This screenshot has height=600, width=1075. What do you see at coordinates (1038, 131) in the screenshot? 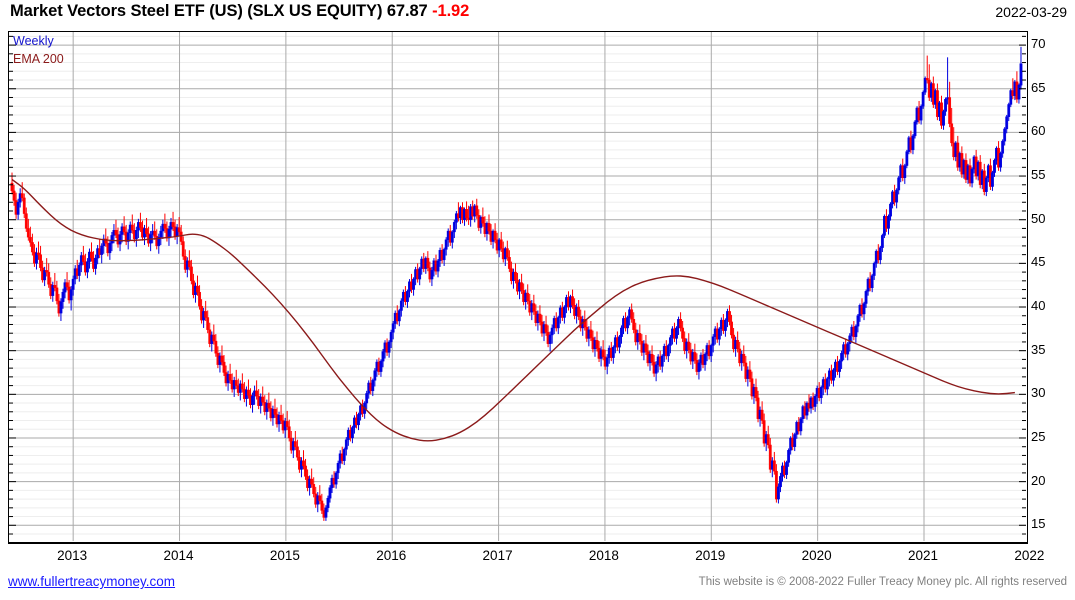
I see `y-axis-label: 60` at bounding box center [1038, 131].